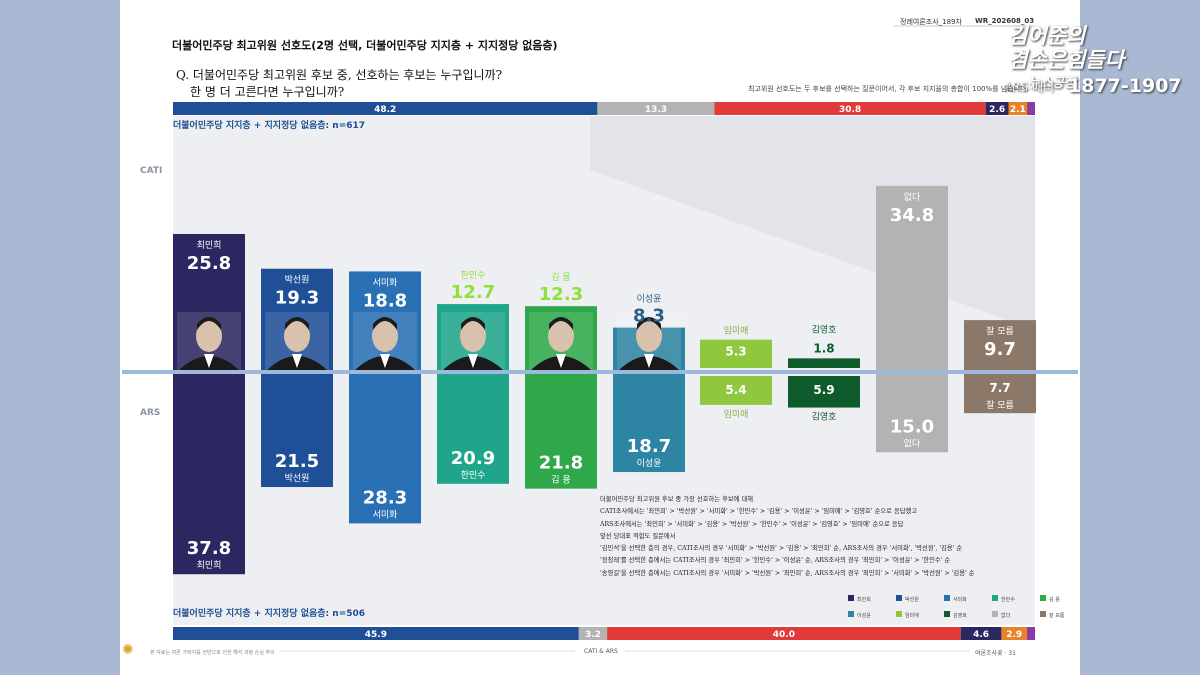 The height and width of the screenshot is (675, 1200). Describe the element at coordinates (1031, 108) in the screenshot. I see `stacked-top-segment-rest` at that location.